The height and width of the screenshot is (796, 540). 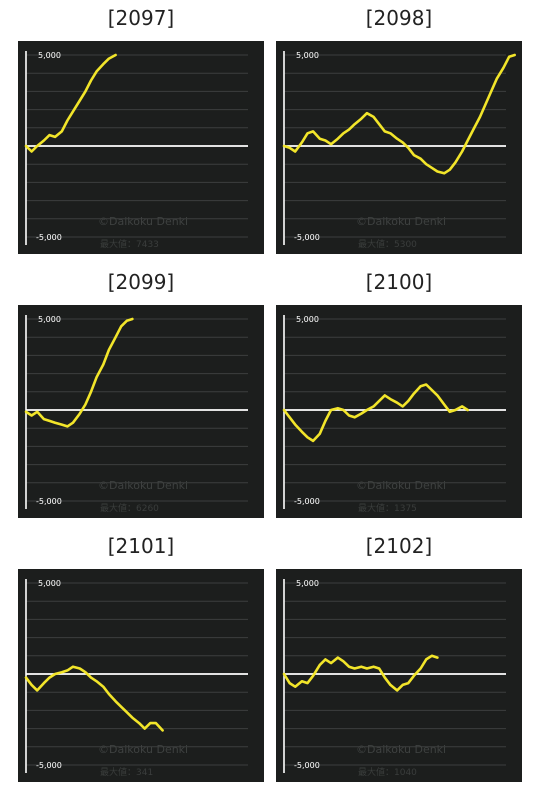 What do you see at coordinates (141, 18) in the screenshot?
I see `chart-title: [2097]` at bounding box center [141, 18].